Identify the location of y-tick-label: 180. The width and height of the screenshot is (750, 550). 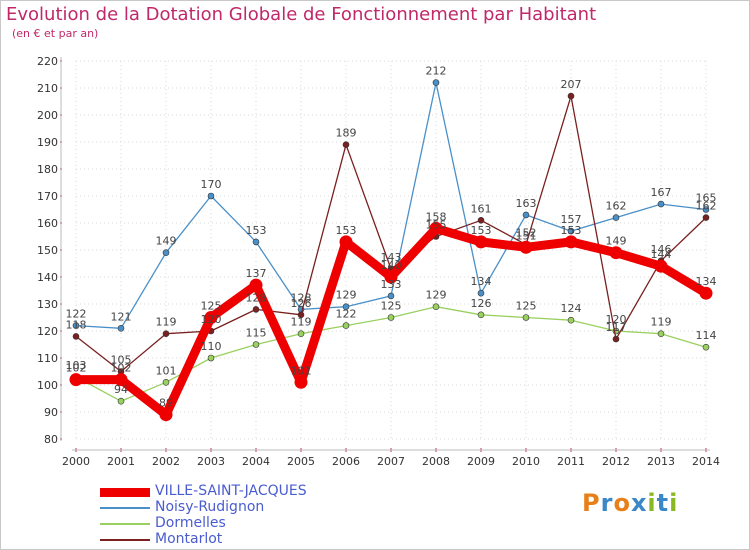
(47, 169).